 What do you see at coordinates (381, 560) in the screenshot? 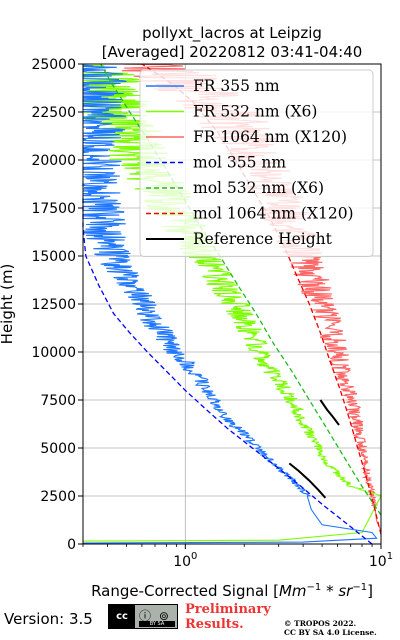
I see `x-tick-label: 10¹` at bounding box center [381, 560].